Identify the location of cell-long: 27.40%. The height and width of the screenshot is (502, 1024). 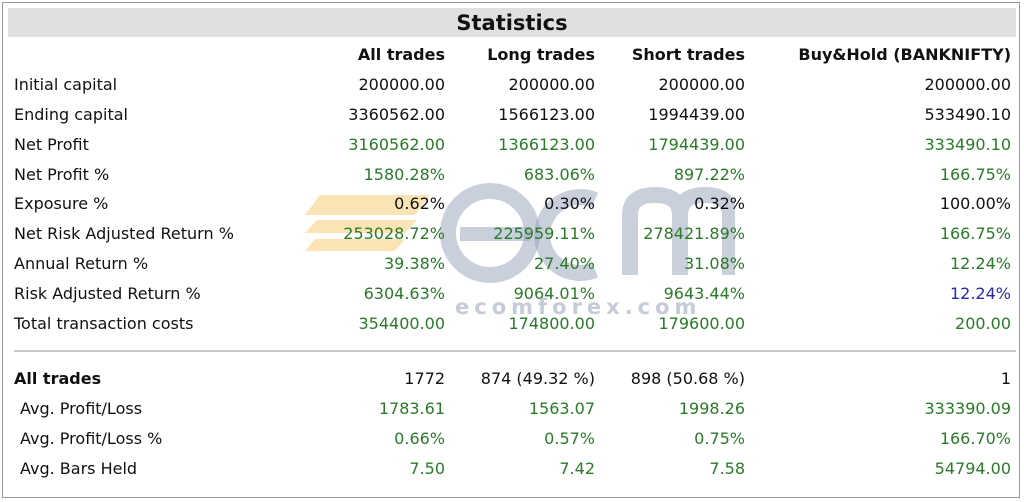
(564, 263).